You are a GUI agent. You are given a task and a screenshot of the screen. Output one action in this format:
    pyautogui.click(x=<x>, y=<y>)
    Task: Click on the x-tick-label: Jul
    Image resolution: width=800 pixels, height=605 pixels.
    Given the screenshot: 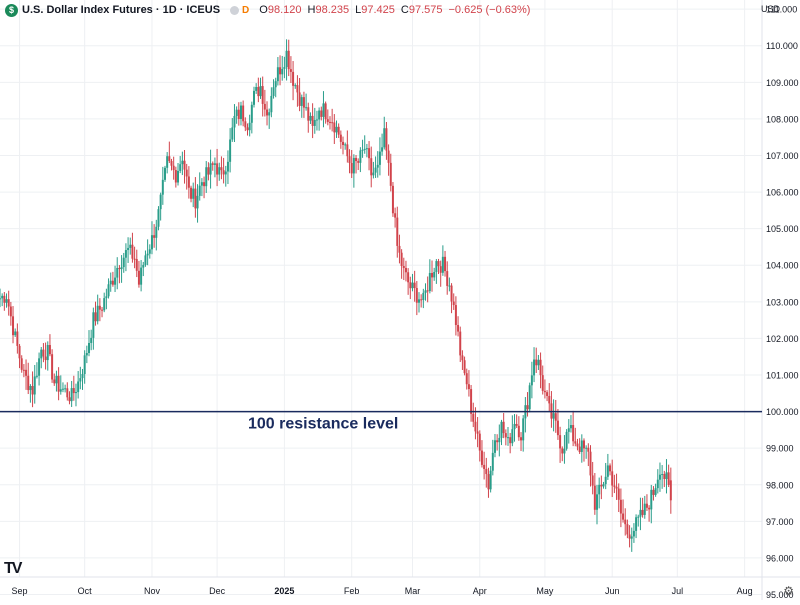 What is the action you would take?
    pyautogui.click(x=678, y=591)
    